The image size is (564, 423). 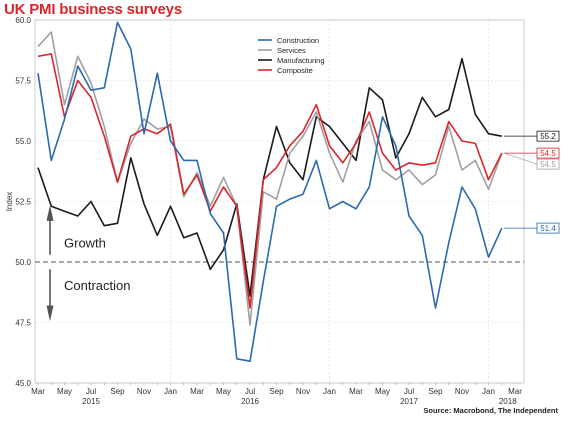 I want to click on y-axis-label: Index, so click(x=9, y=202).